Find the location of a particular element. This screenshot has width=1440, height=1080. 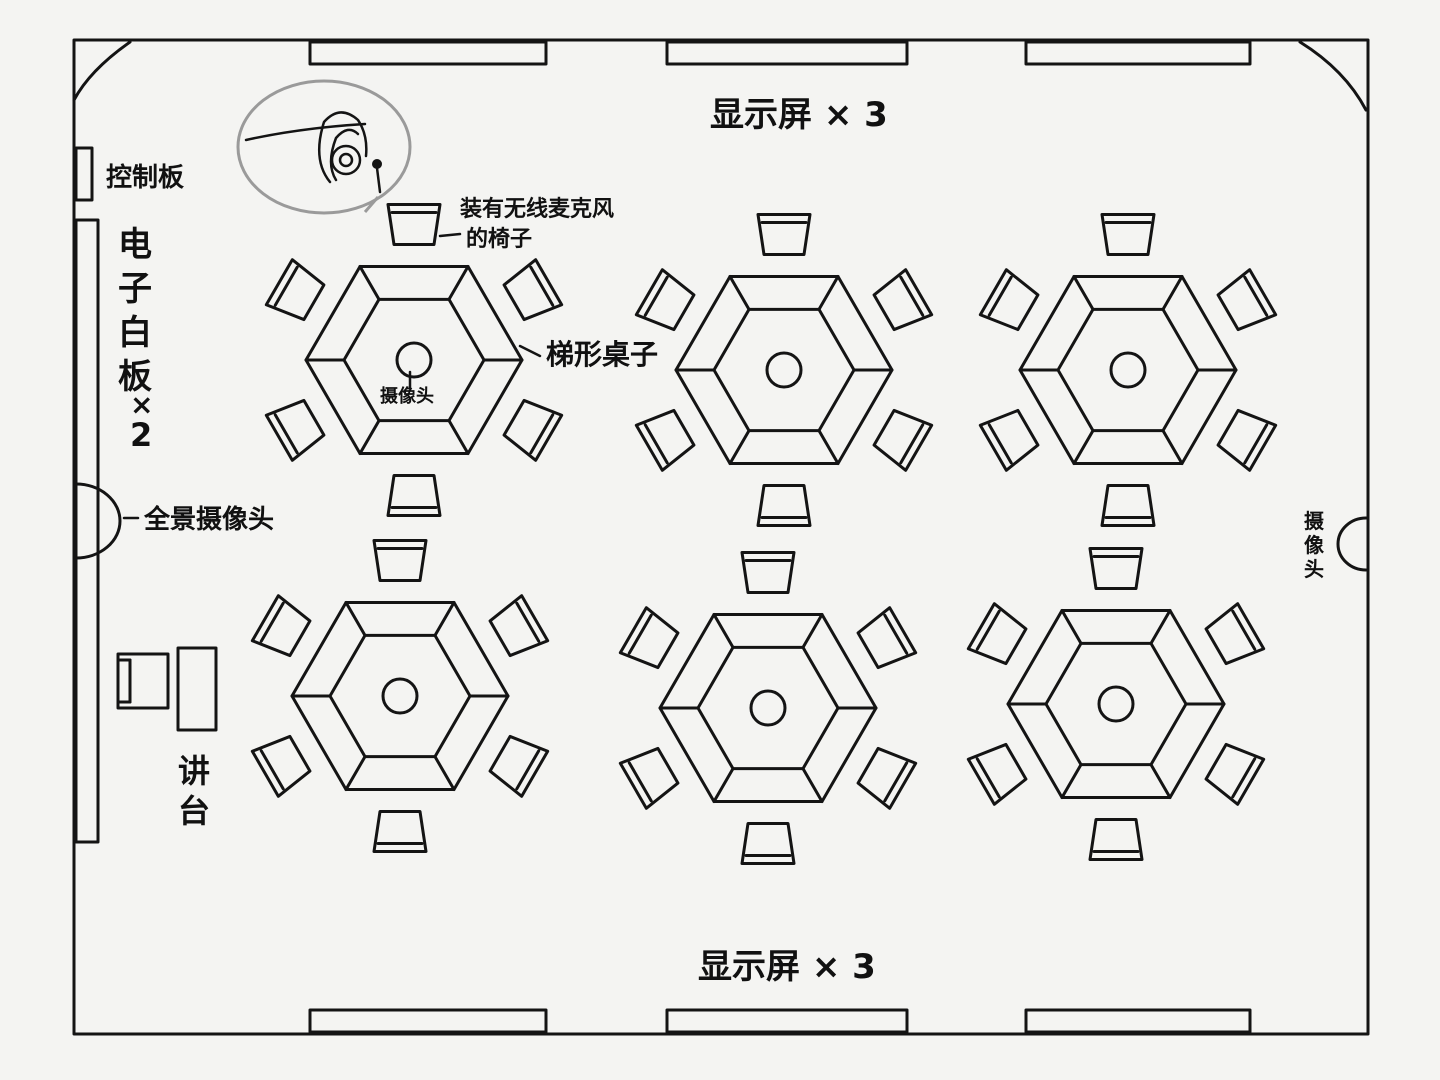

callout-pointer is located at coordinates (371, 204).